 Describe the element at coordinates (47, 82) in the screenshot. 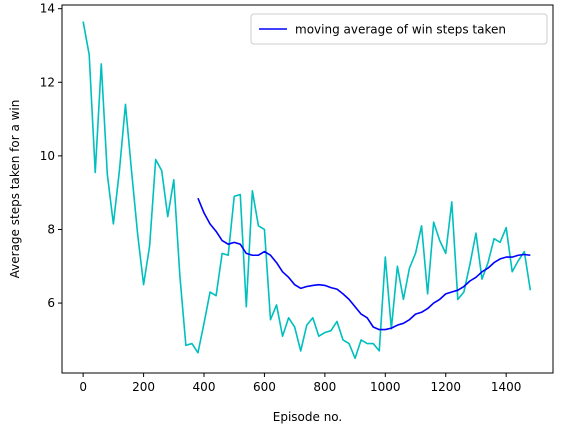

I see `y-tick-label: 12` at that location.